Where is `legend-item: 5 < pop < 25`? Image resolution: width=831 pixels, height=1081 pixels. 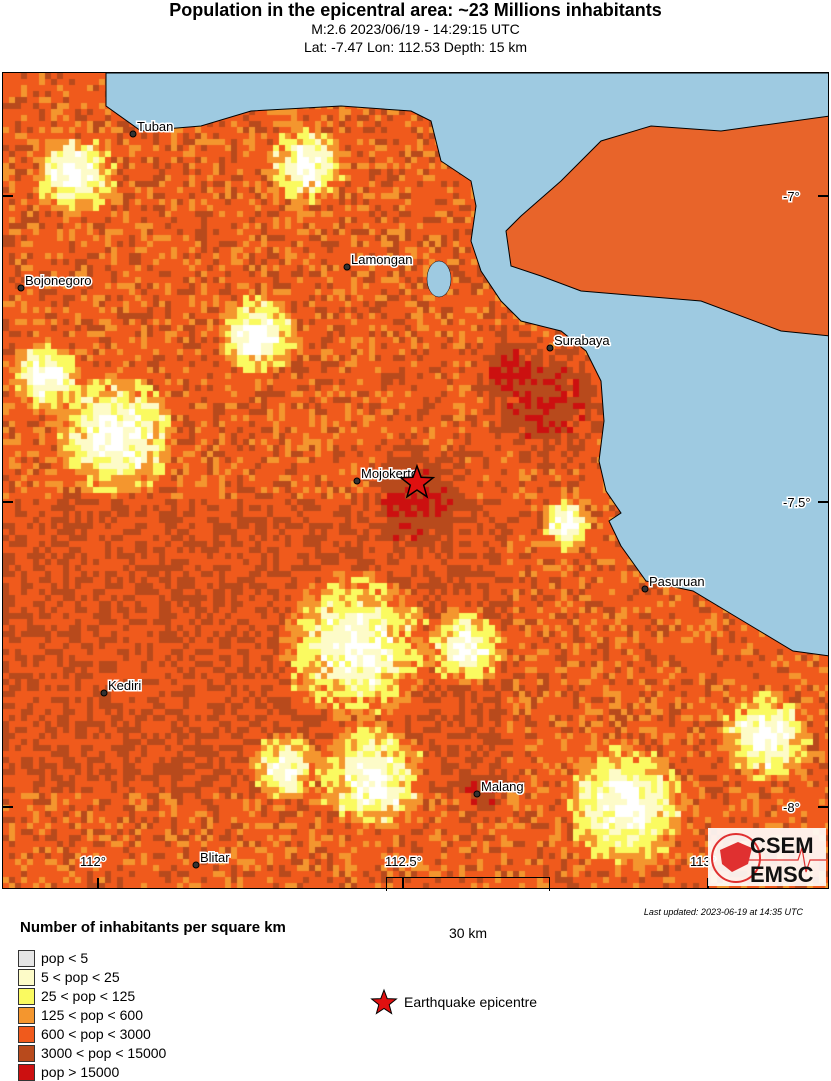 legend-item: 5 < pop < 25 is located at coordinates (69, 977).